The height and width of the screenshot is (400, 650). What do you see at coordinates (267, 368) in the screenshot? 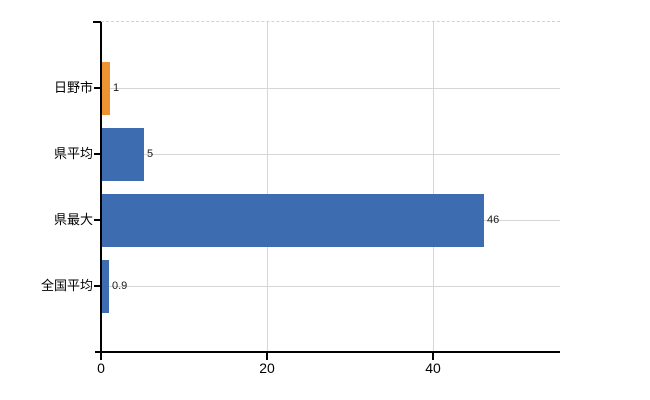
I see `x-axis-tick-label: 20` at bounding box center [267, 368].